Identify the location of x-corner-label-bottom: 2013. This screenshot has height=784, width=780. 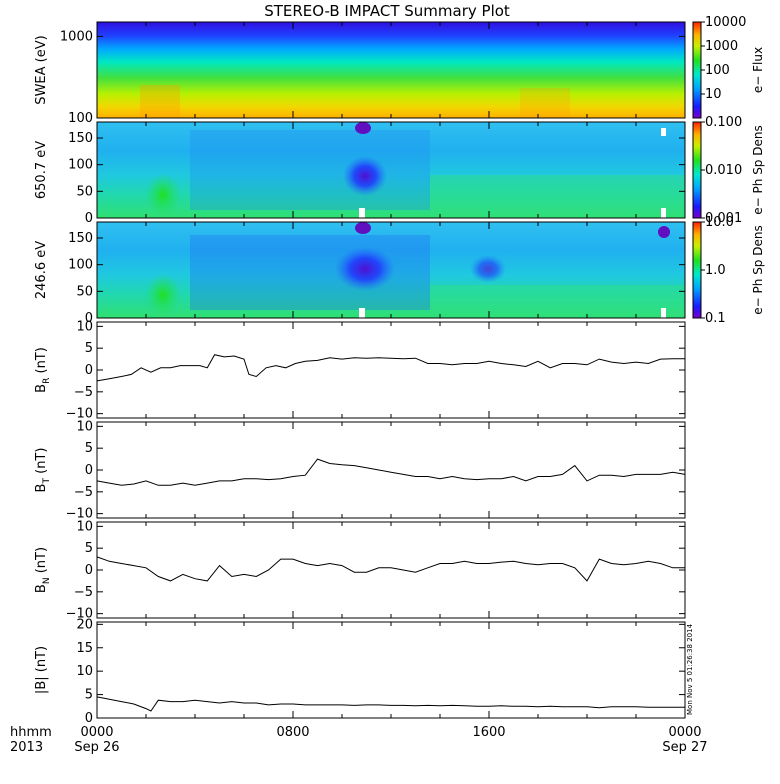
(26, 747).